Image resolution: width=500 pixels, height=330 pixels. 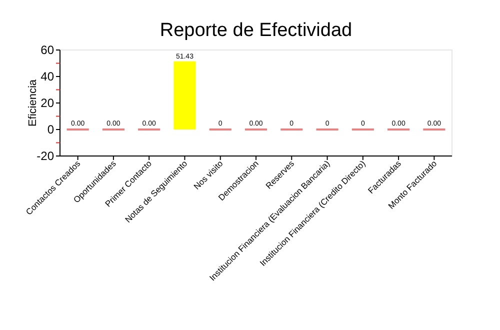 I want to click on y-tick-label: 60, so click(x=47, y=50).